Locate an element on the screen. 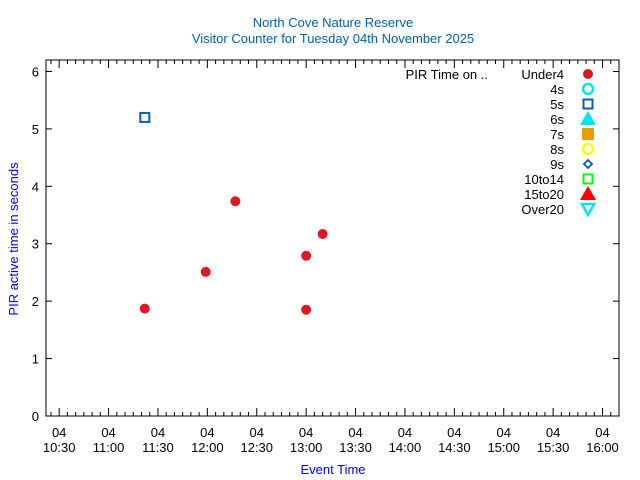 This screenshot has height=480, width=640. chart-title: North Cove Nature Reserve is located at coordinates (333, 22).